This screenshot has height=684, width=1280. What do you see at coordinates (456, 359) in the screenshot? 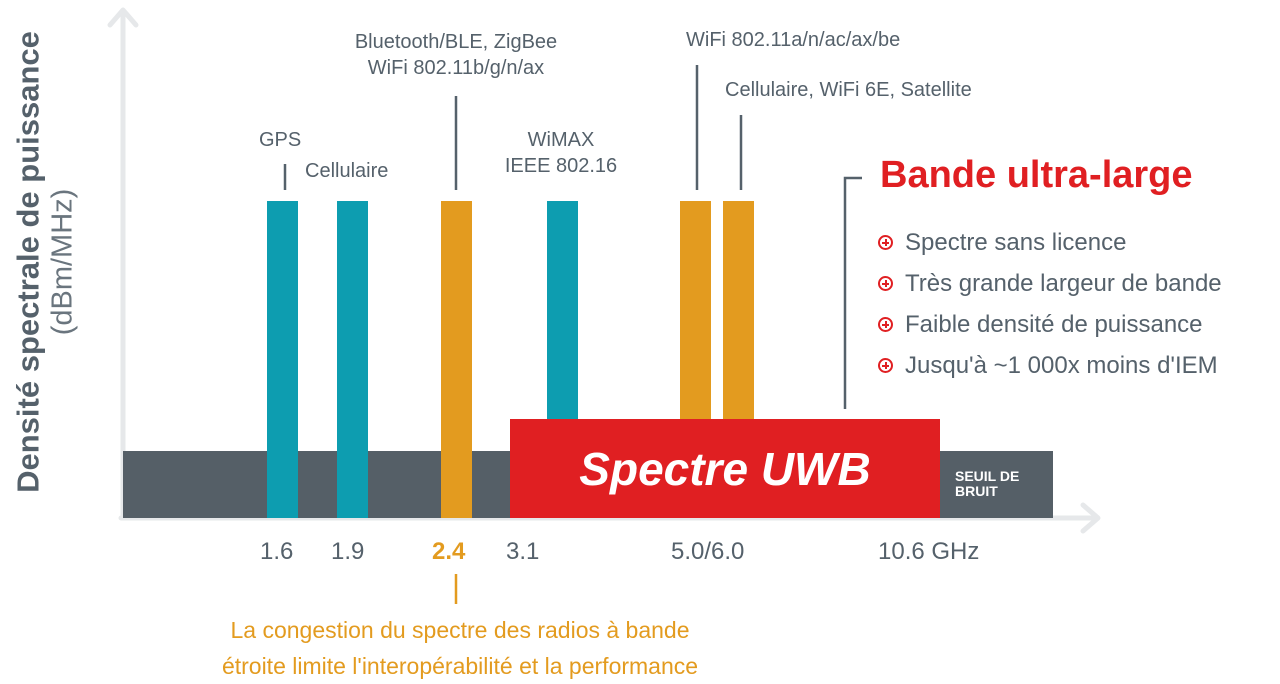
I see `bluetooth-bar` at bounding box center [456, 359].